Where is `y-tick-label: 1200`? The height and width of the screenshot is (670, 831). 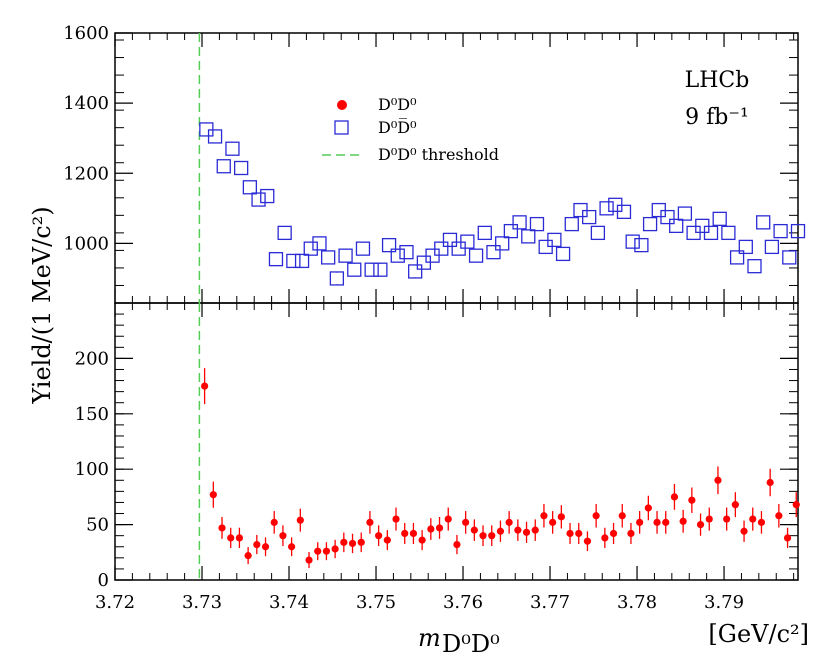 y-tick-label: 1200 is located at coordinates (86, 173).